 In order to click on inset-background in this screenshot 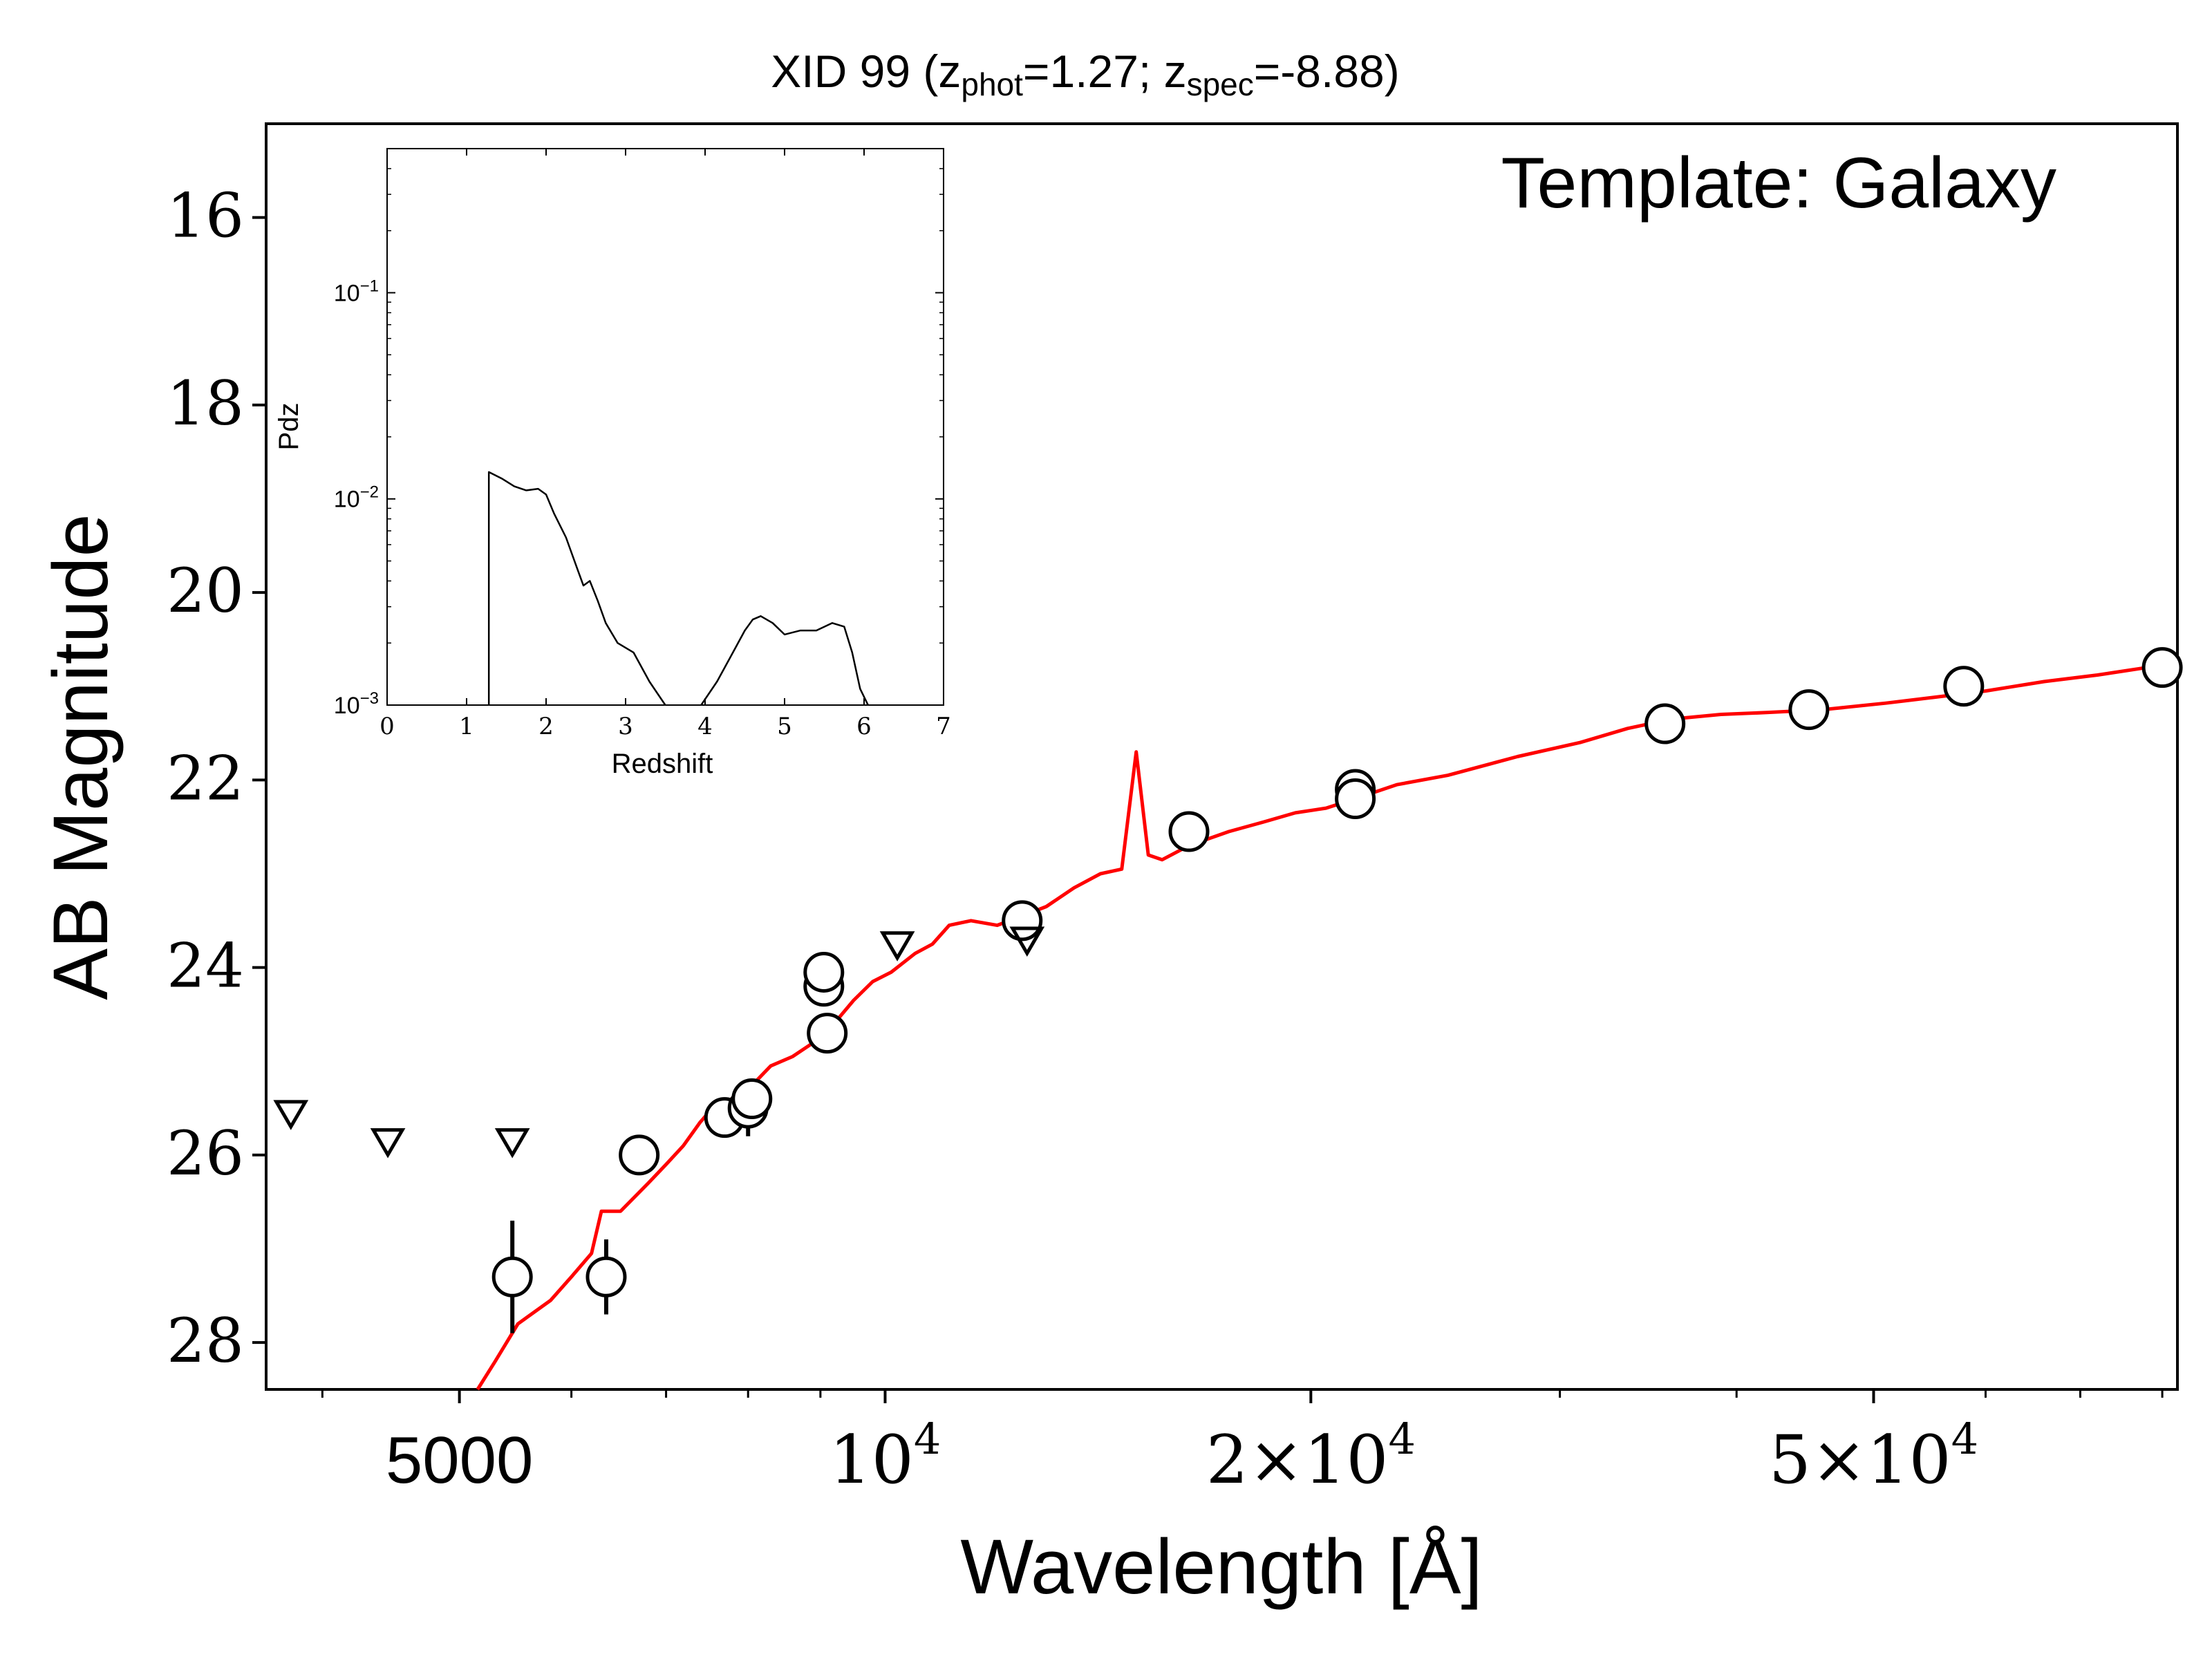, I will do `click(665, 427)`.